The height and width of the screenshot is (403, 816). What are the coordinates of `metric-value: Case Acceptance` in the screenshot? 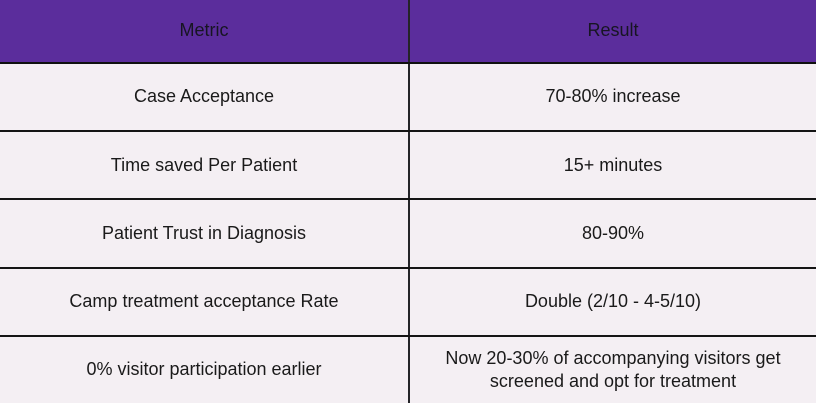 It's located at (204, 96).